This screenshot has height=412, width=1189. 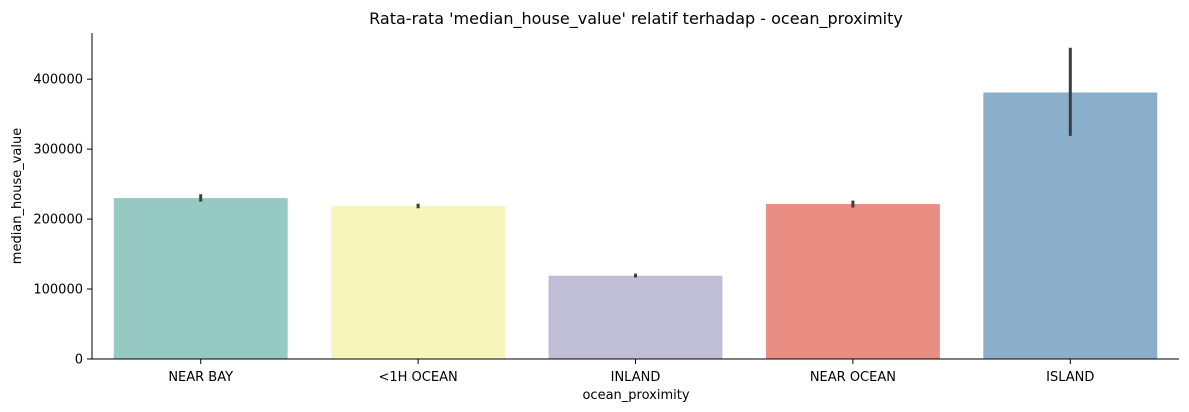 What do you see at coordinates (1070, 377) in the screenshot?
I see `x-tick-label: ISLAND` at bounding box center [1070, 377].